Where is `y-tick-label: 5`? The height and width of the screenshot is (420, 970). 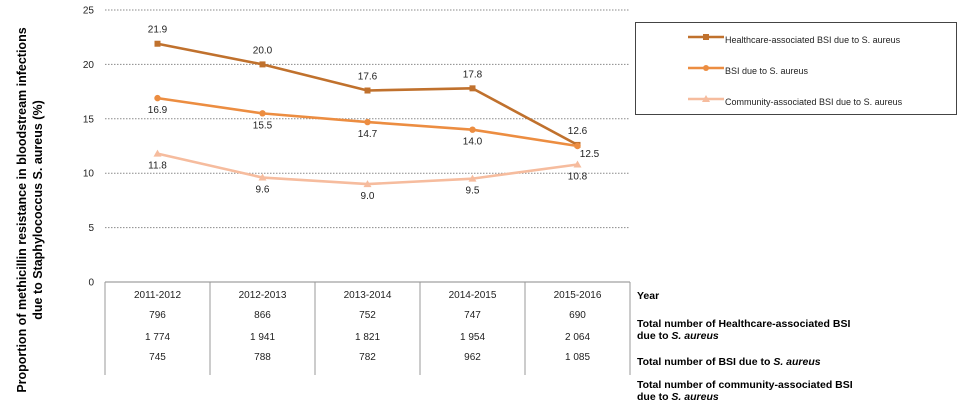
y-tick-label: 5 is located at coordinates (91, 228).